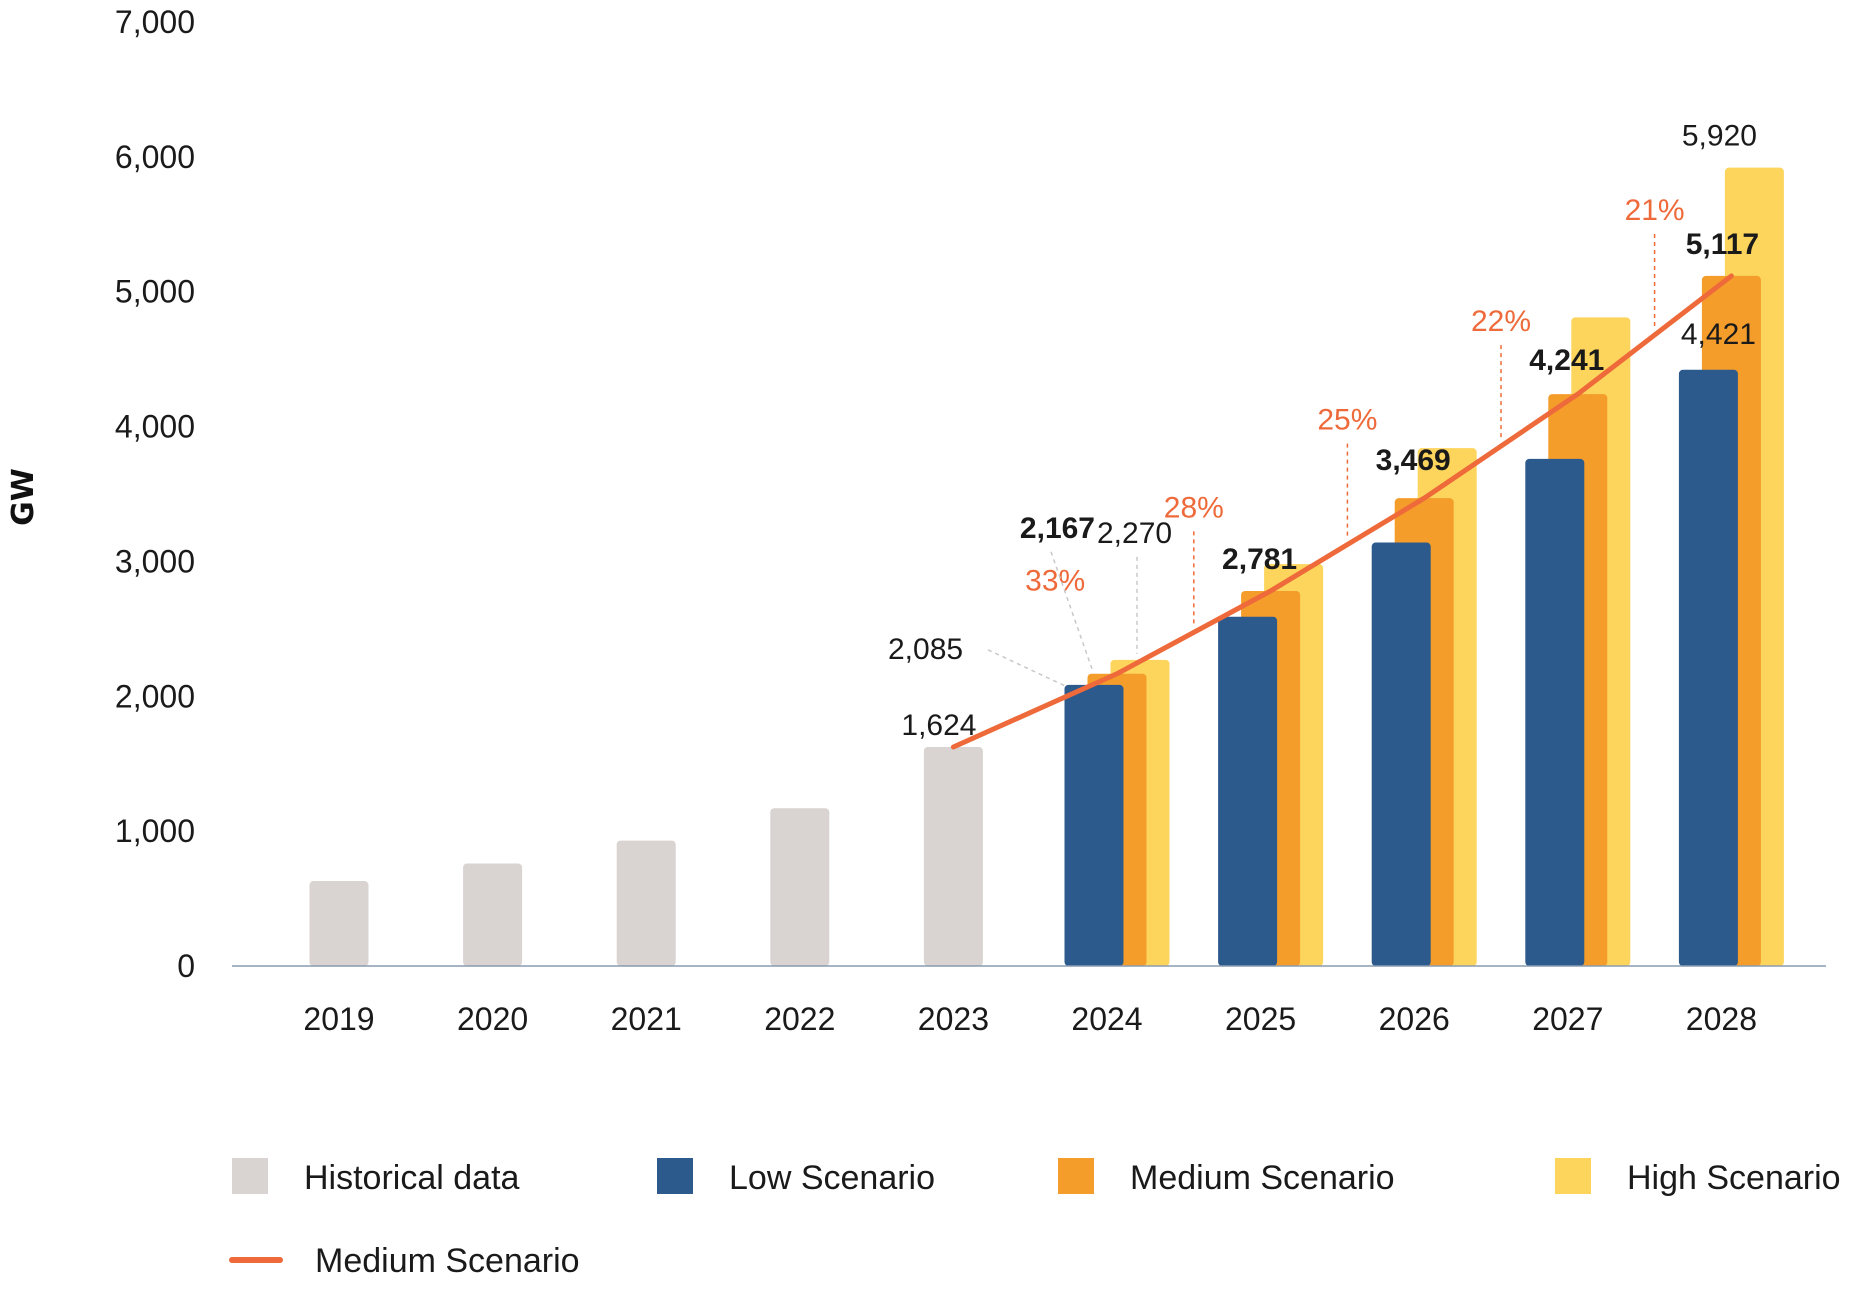 The width and height of the screenshot is (1866, 1304). Describe the element at coordinates (155, 22) in the screenshot. I see `y-tick-label: 7,000` at that location.